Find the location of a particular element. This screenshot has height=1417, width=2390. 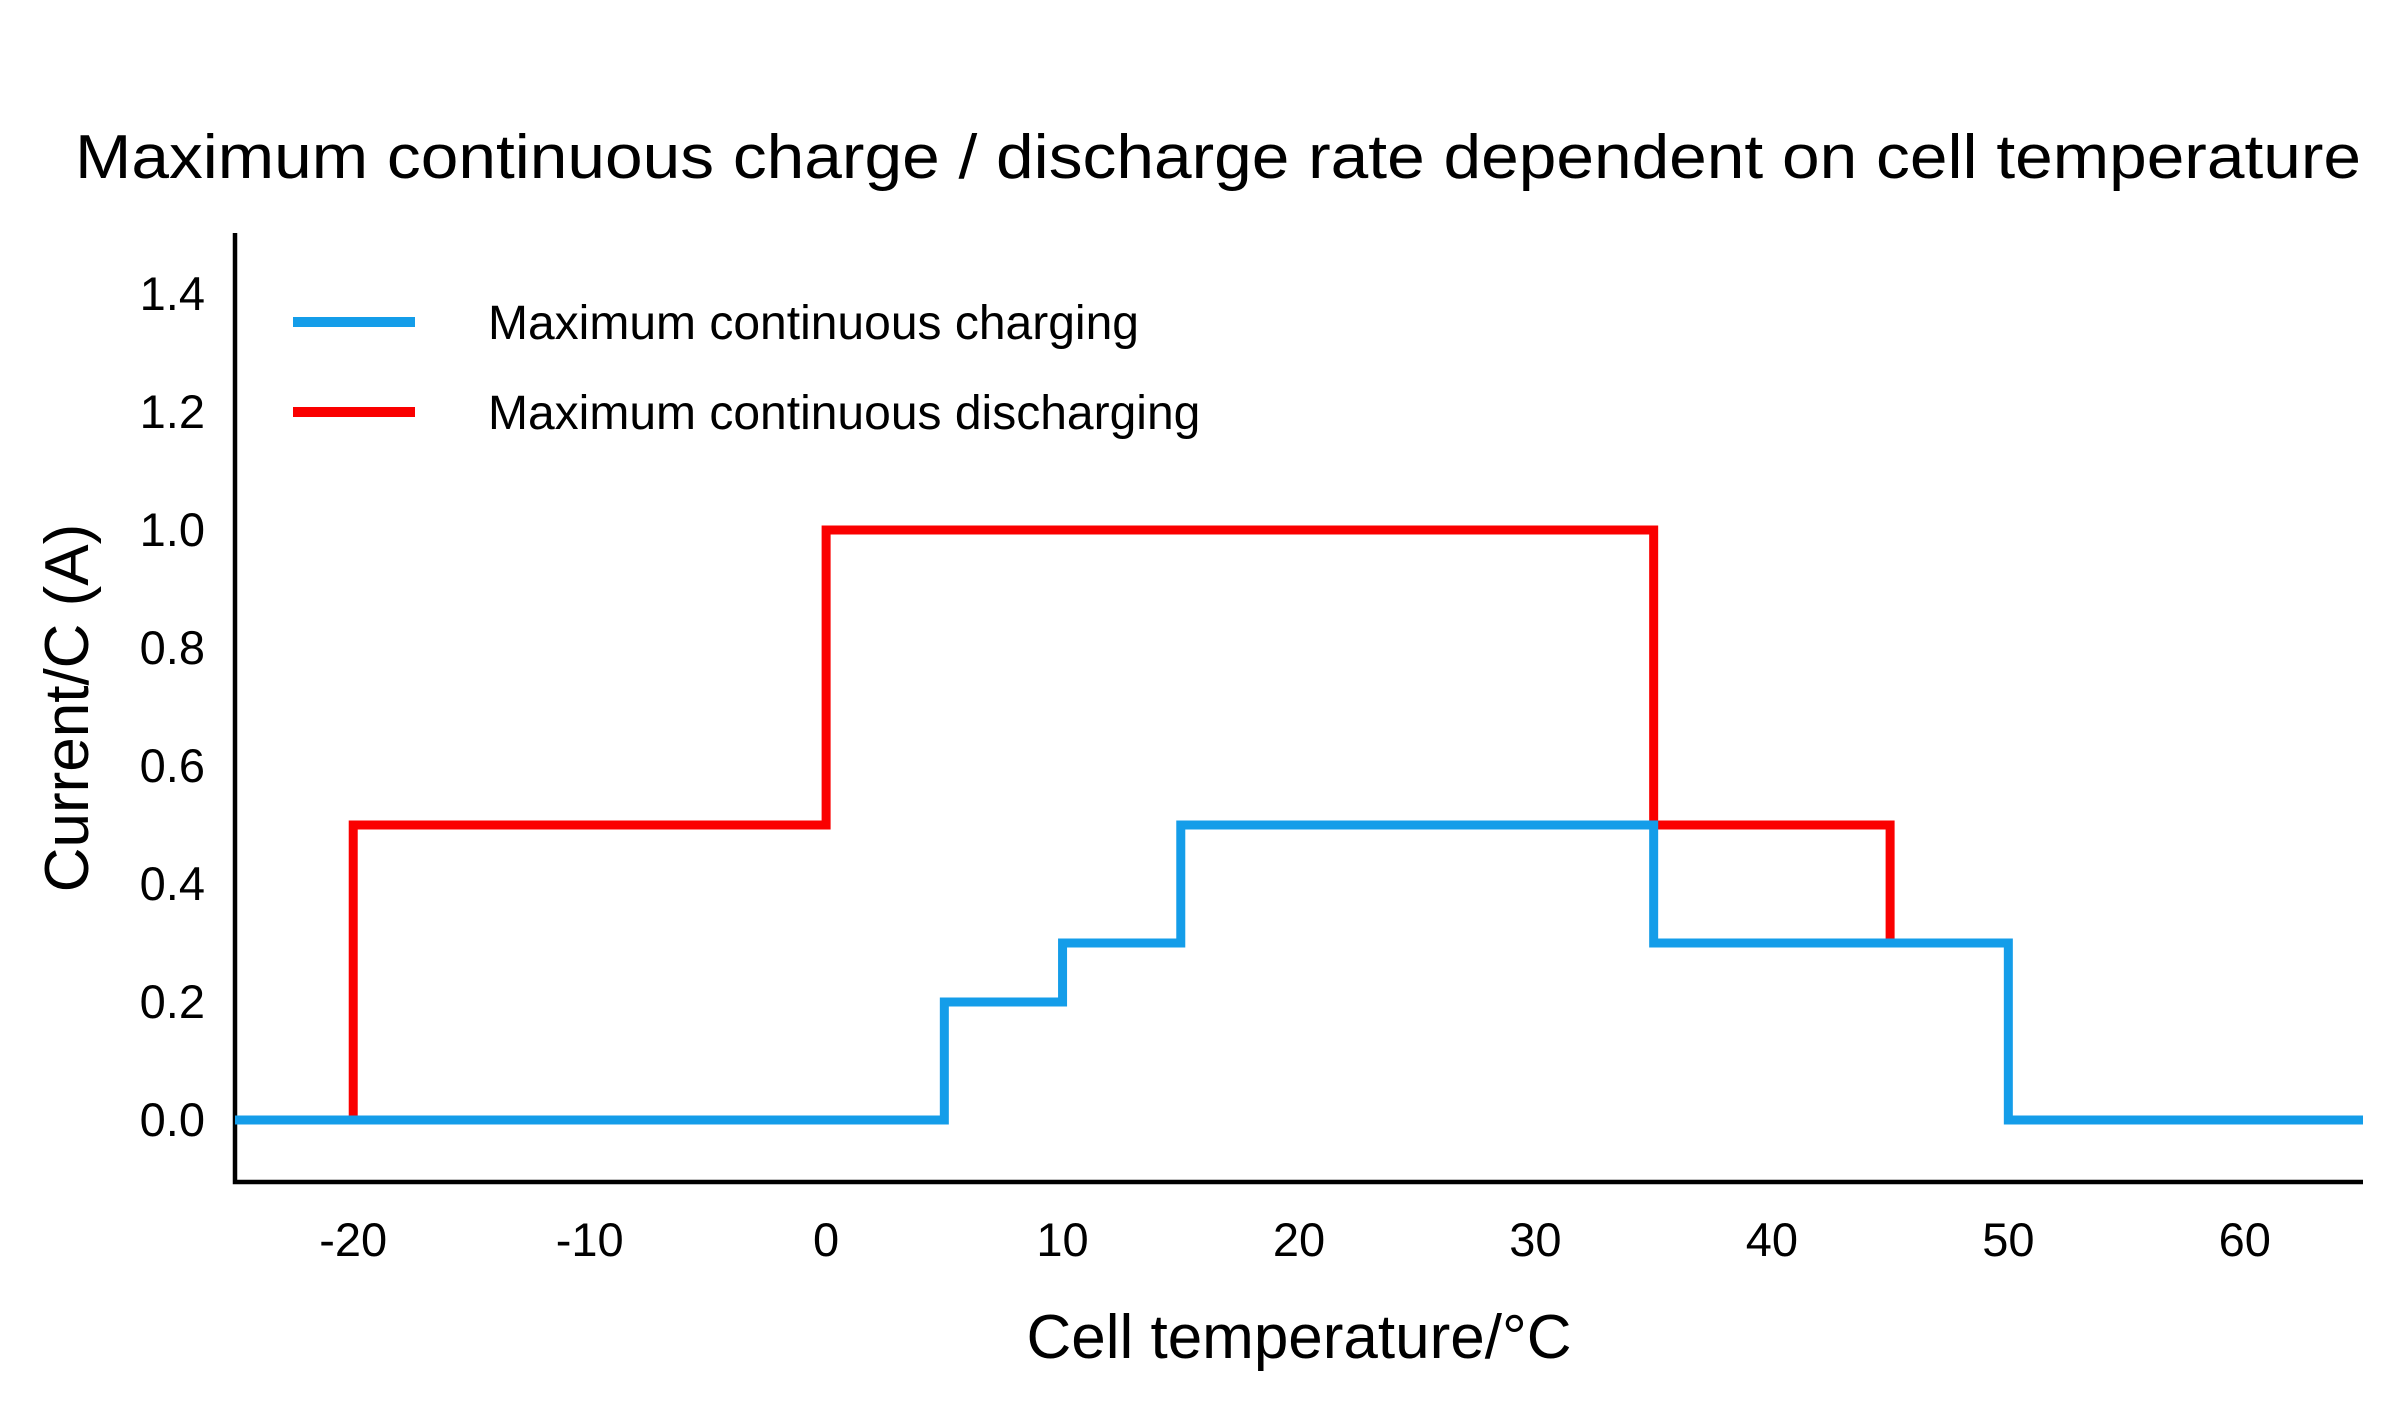

legend-label-discharging: Maximum continuous discharging is located at coordinates (844, 413).